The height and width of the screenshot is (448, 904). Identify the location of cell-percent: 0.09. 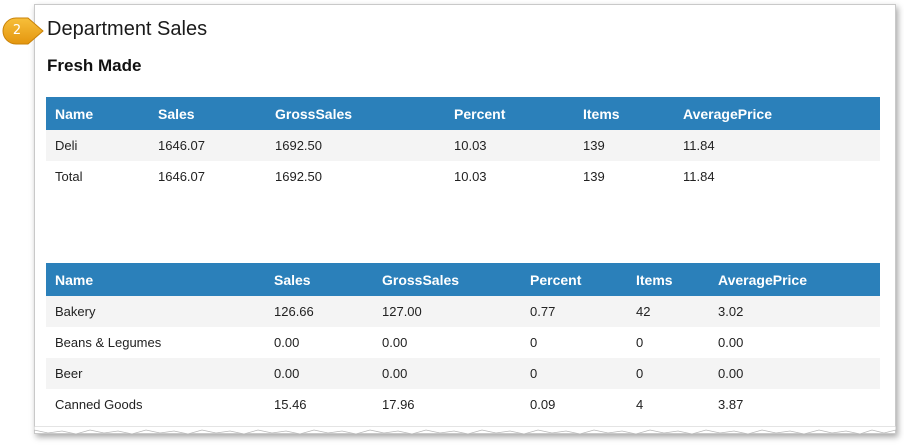
(574, 404).